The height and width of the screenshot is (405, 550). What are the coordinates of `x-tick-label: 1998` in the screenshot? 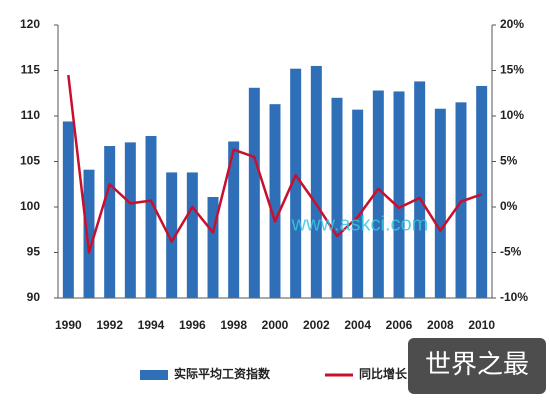 It's located at (233, 325).